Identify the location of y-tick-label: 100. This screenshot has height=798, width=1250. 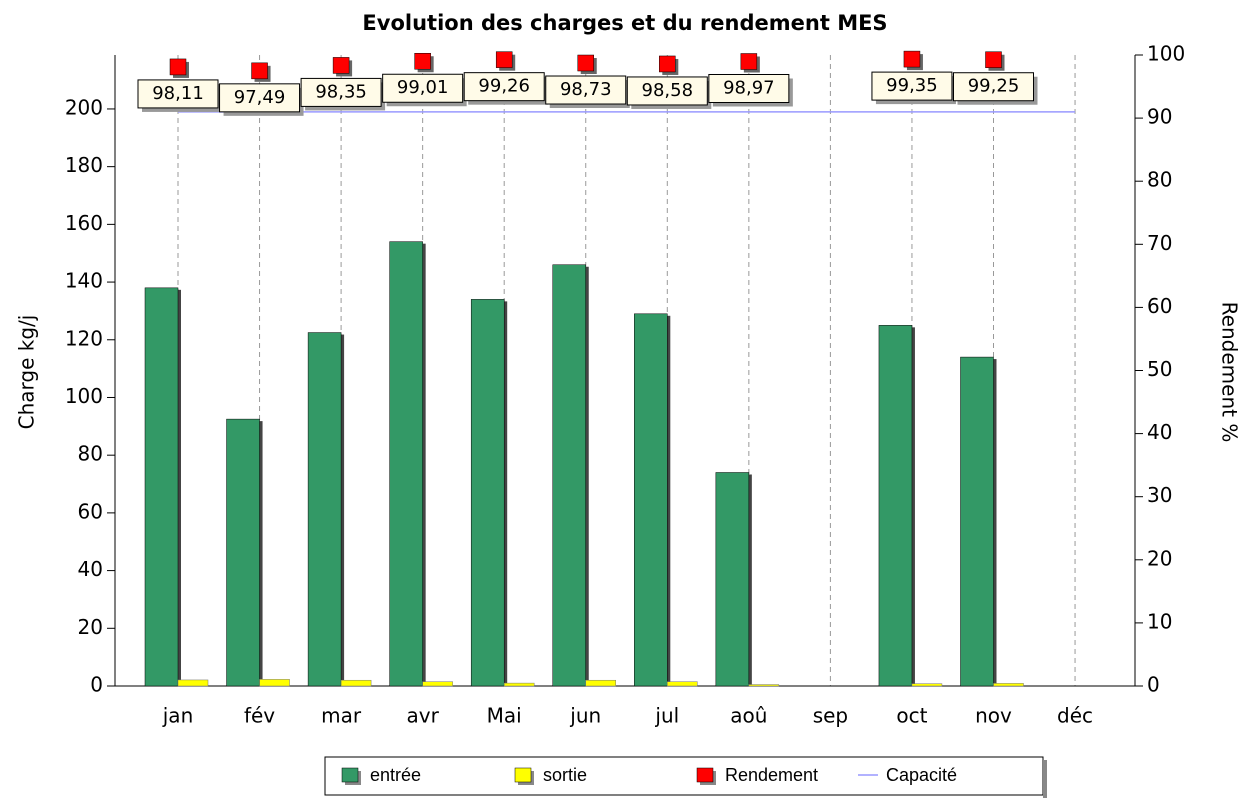
(84, 396).